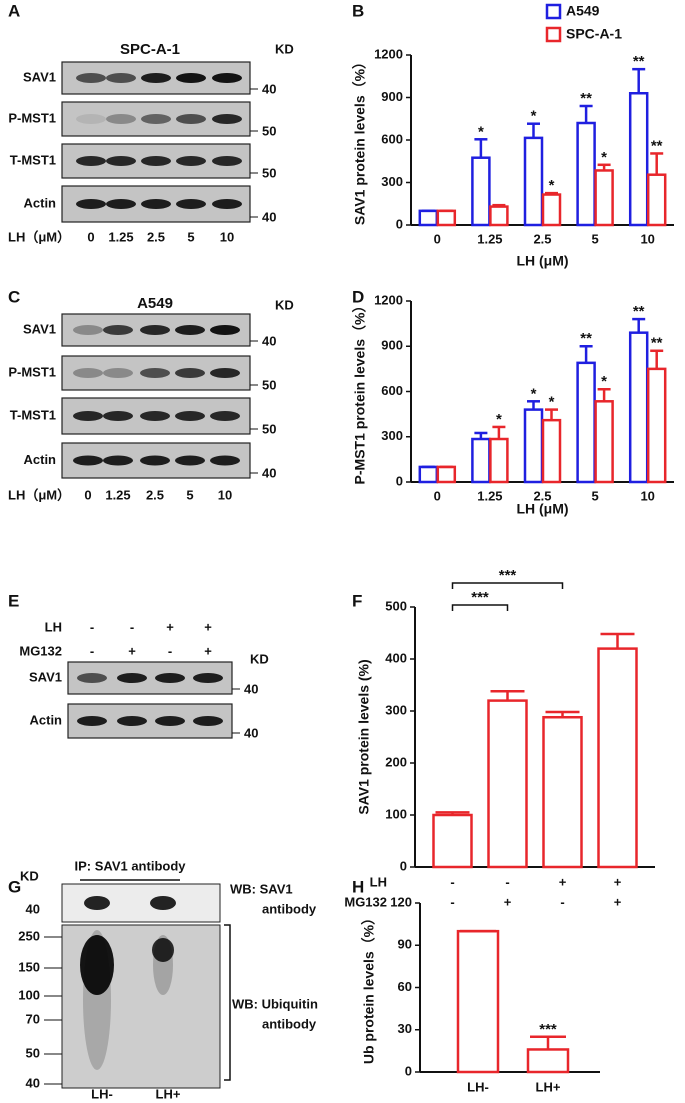 The height and width of the screenshot is (1103, 685). Describe the element at coordinates (594, 238) in the screenshot. I see `x-tick-label: 5` at that location.